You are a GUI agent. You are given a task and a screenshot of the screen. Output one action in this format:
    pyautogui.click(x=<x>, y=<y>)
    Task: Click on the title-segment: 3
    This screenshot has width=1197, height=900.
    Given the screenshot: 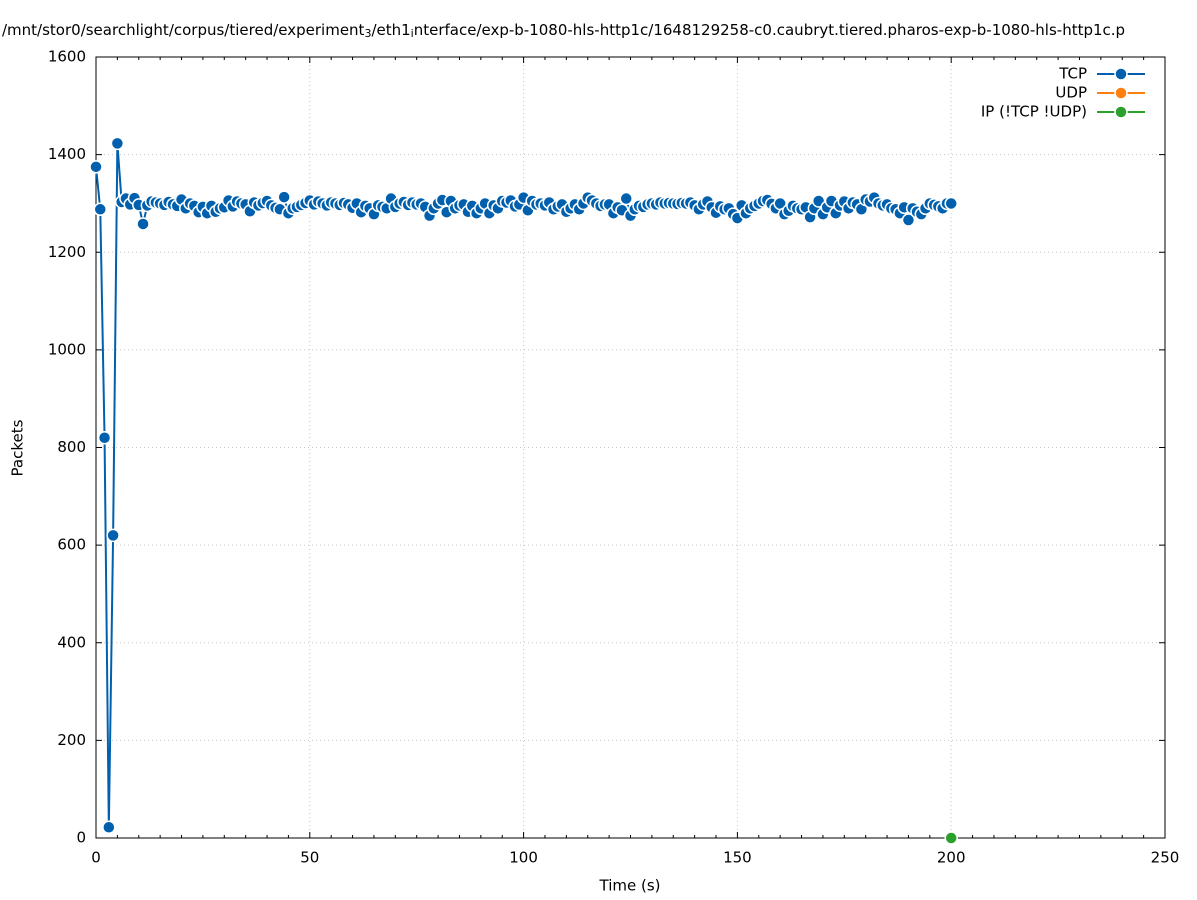 What is the action you would take?
    pyautogui.click(x=367, y=33)
    